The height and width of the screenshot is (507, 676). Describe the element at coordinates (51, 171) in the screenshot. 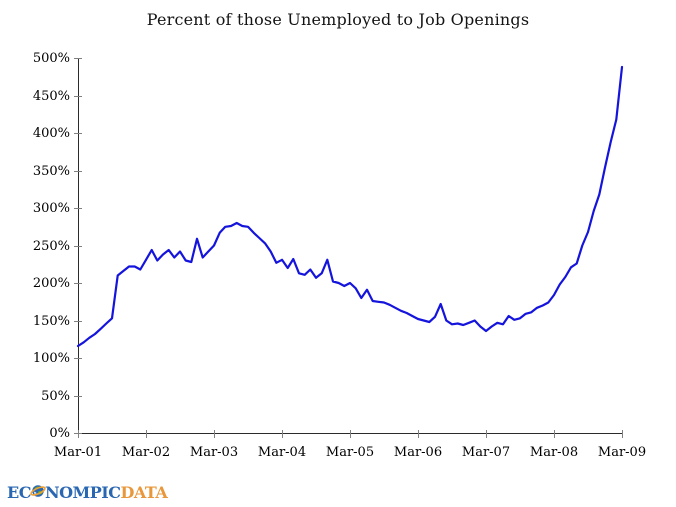

I see `y-tick-label: 350%` at that location.